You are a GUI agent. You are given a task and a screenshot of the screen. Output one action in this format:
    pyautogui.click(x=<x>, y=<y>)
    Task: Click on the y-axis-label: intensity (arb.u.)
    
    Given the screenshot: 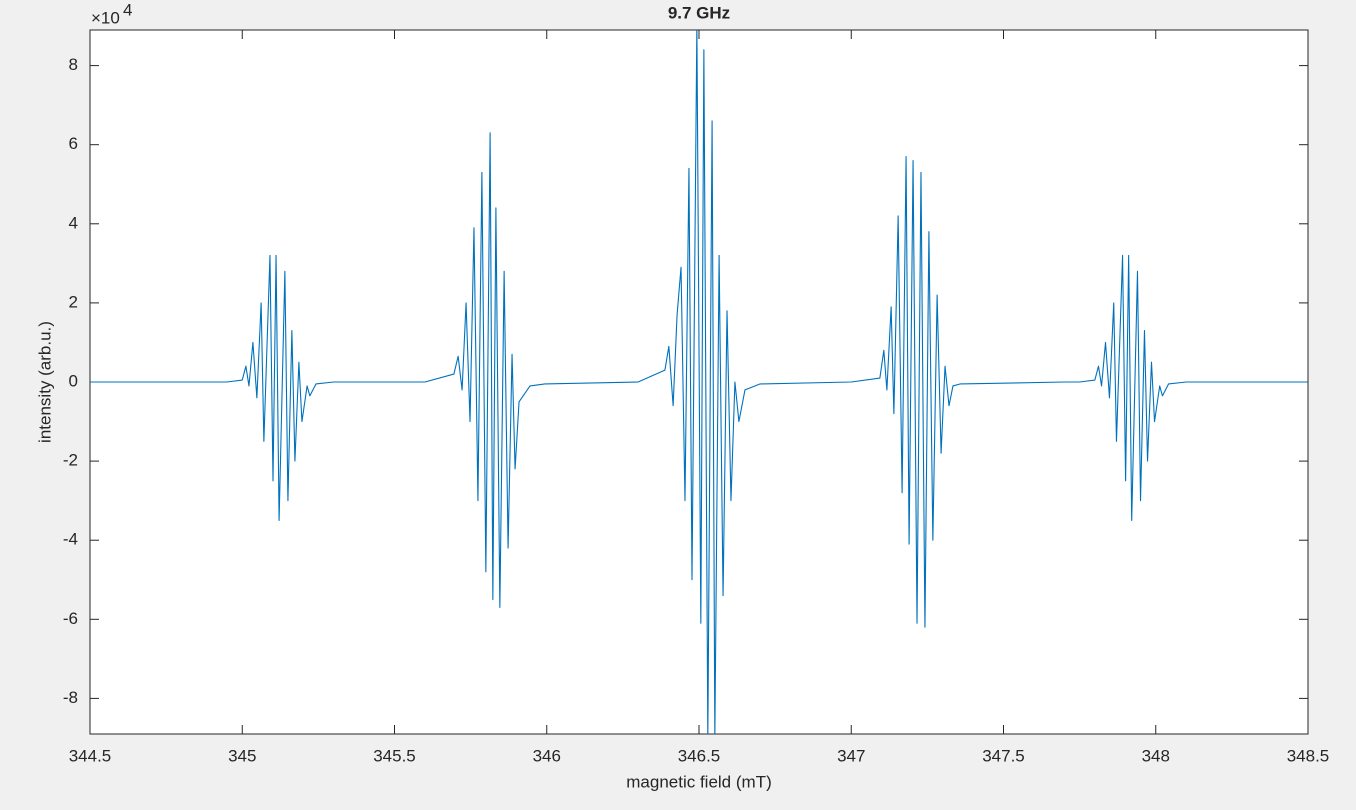 What is the action you would take?
    pyautogui.click(x=44, y=382)
    